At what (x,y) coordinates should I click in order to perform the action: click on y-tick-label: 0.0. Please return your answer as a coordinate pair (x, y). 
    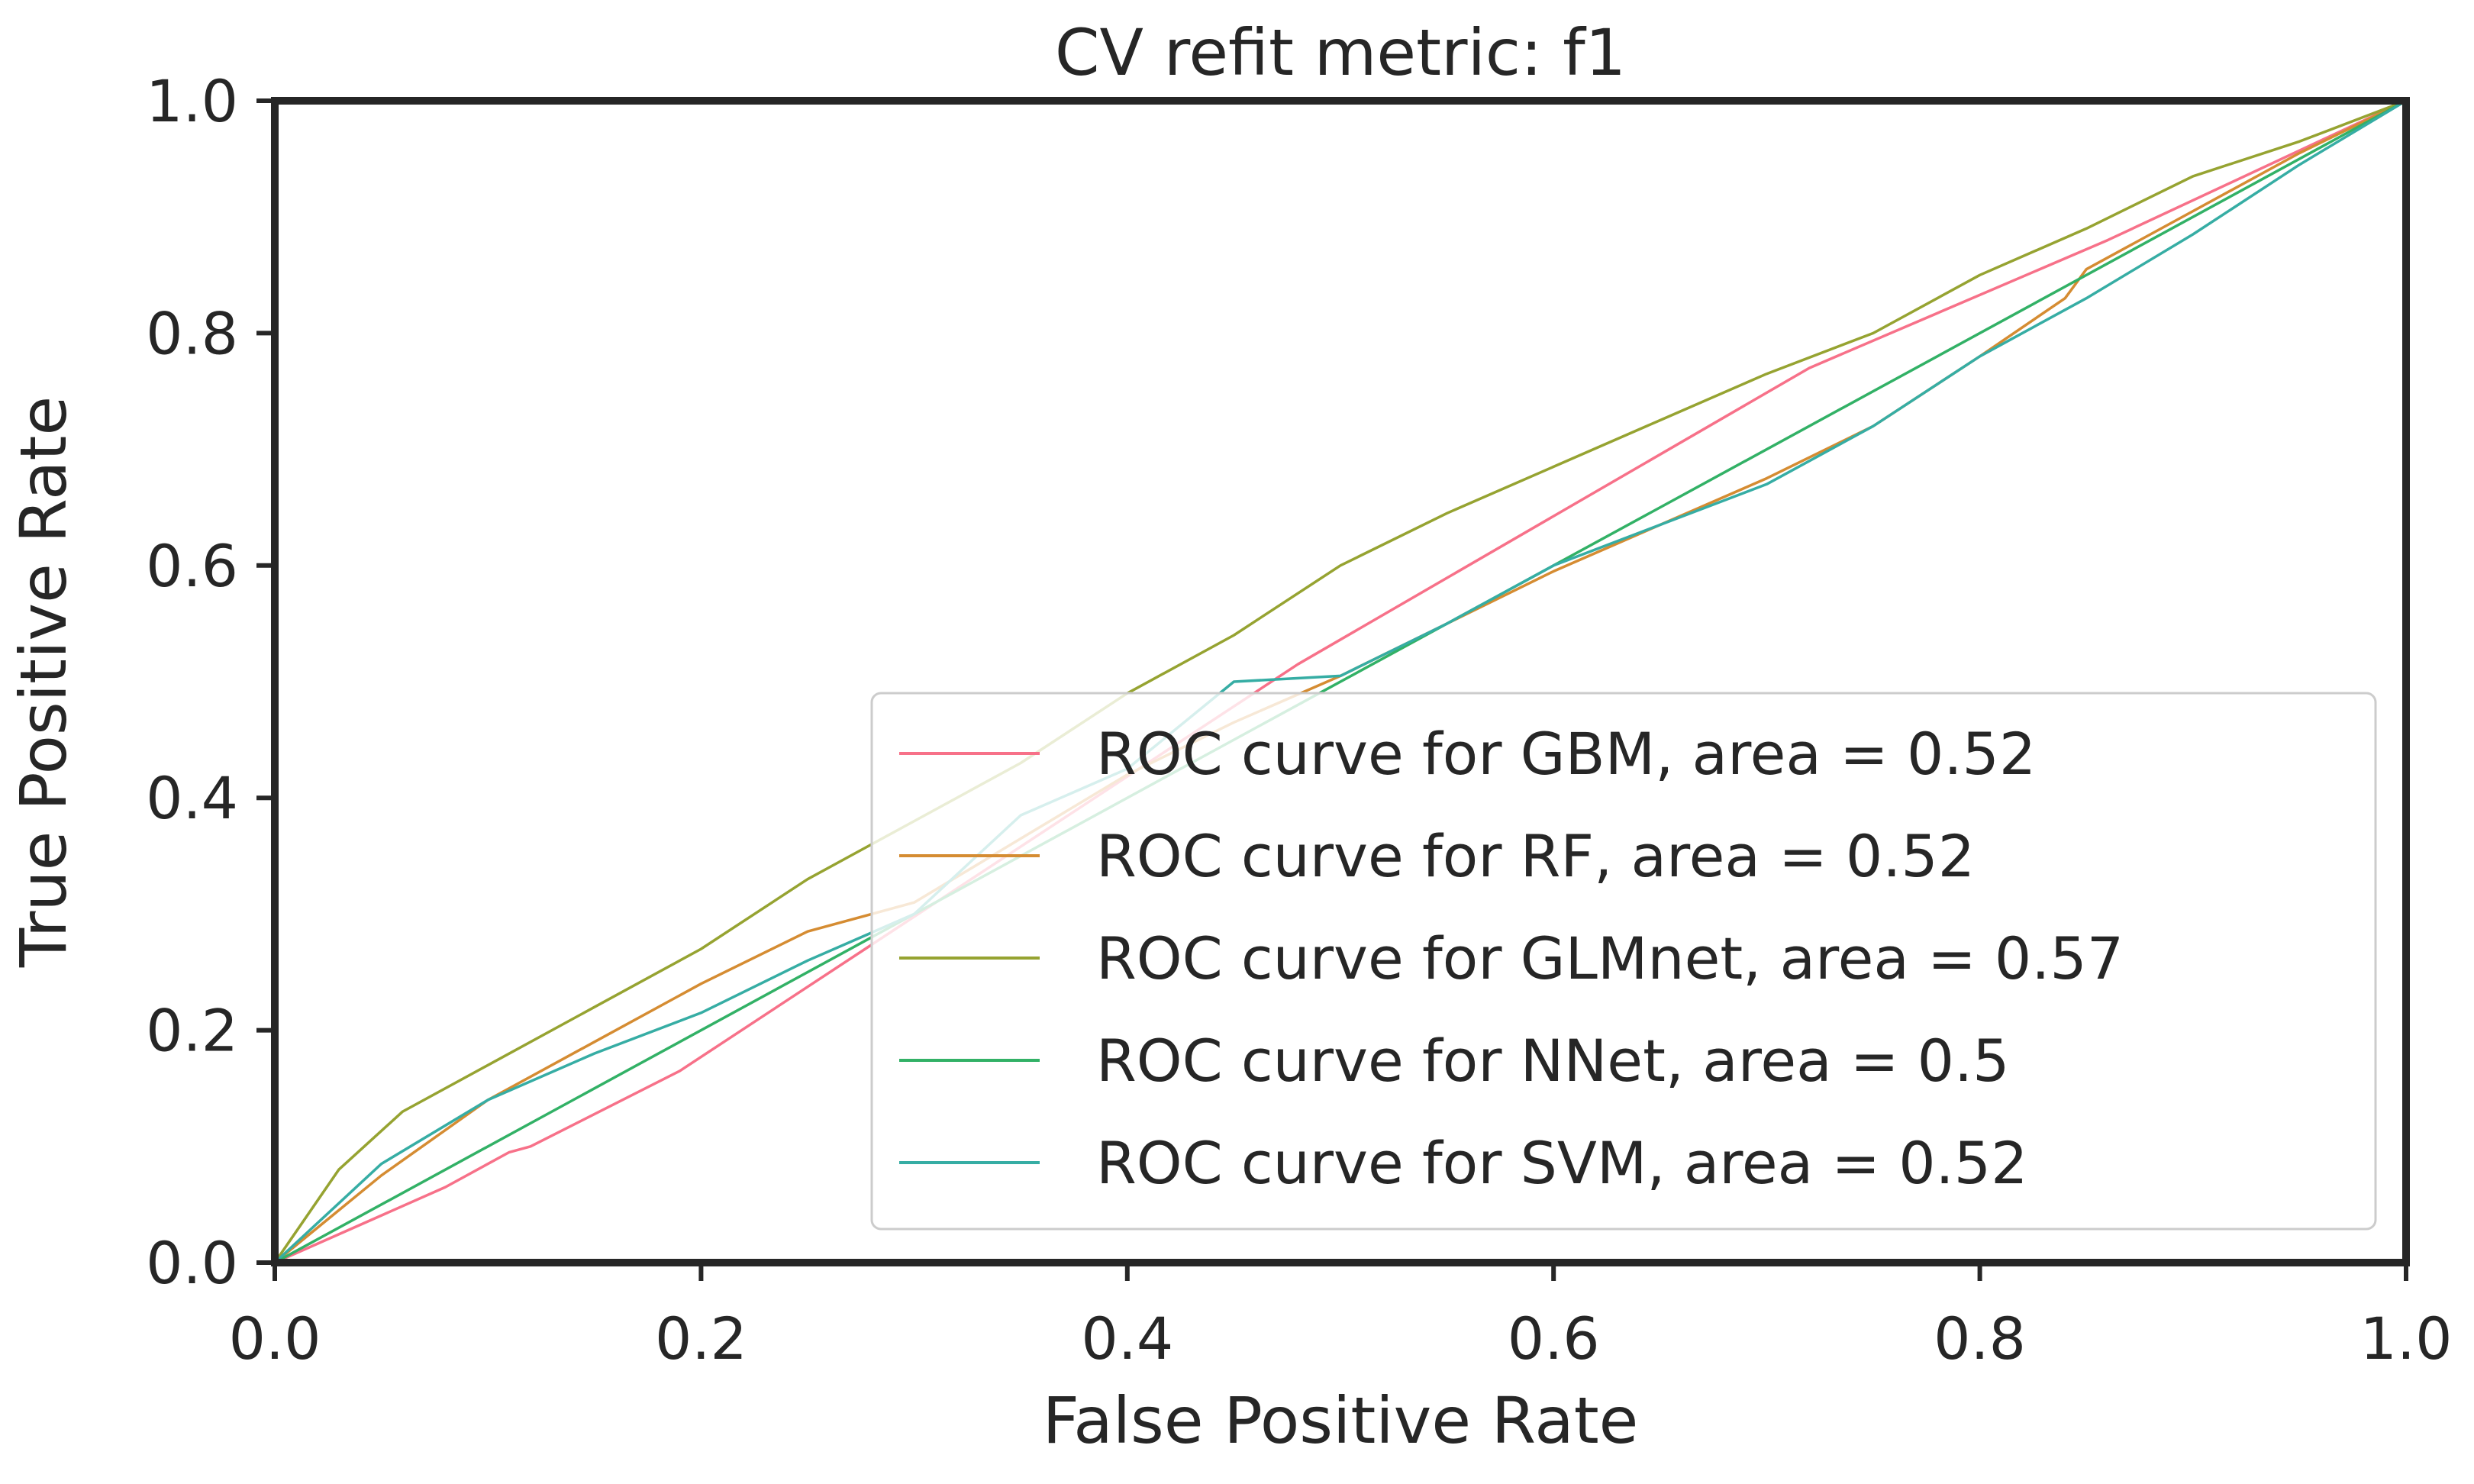
    Looking at the image, I should click on (192, 1263).